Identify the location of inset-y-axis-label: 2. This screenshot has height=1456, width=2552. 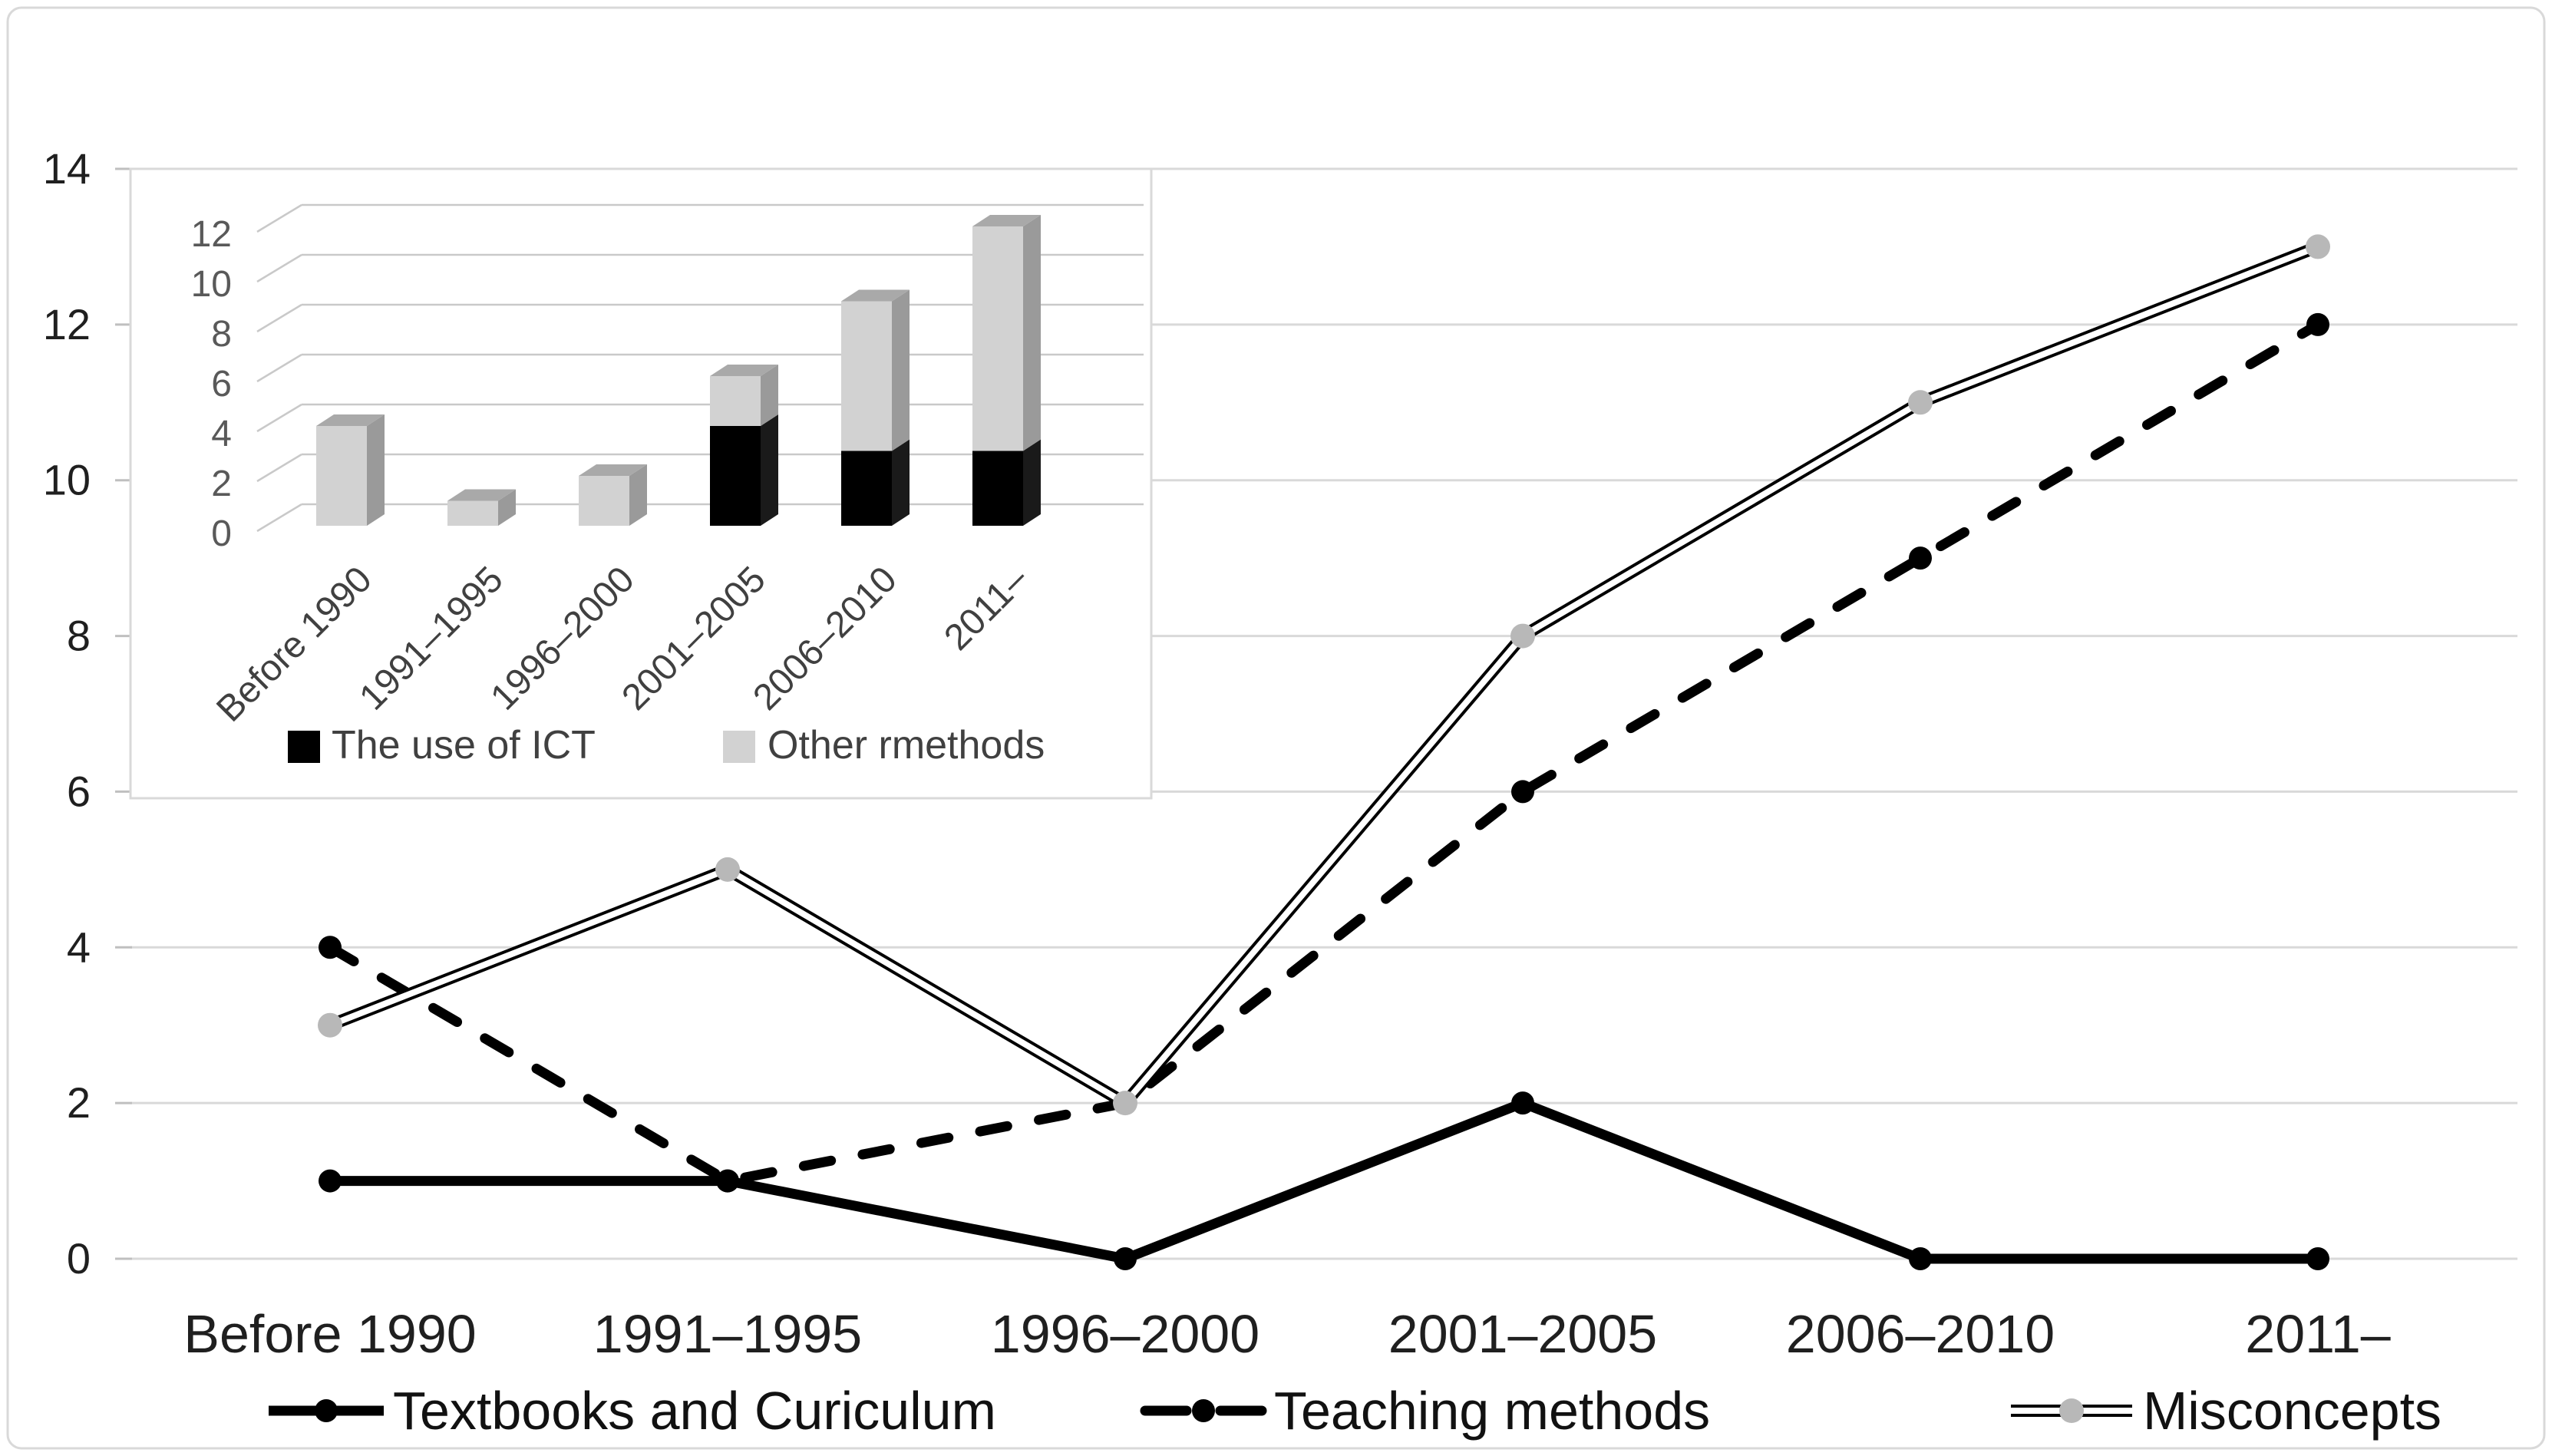
(221, 484).